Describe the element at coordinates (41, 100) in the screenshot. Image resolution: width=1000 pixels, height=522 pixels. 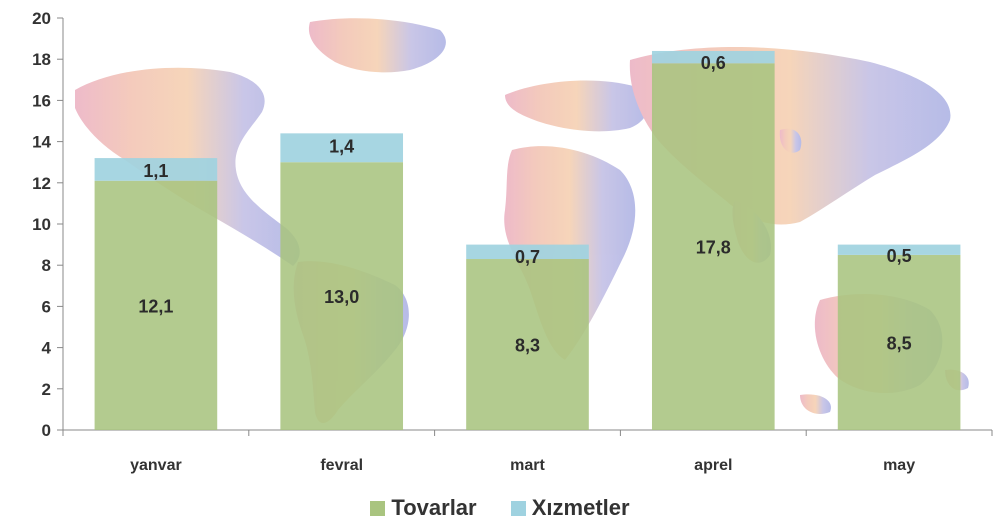
I see `y-tick-label-8: 16` at that location.